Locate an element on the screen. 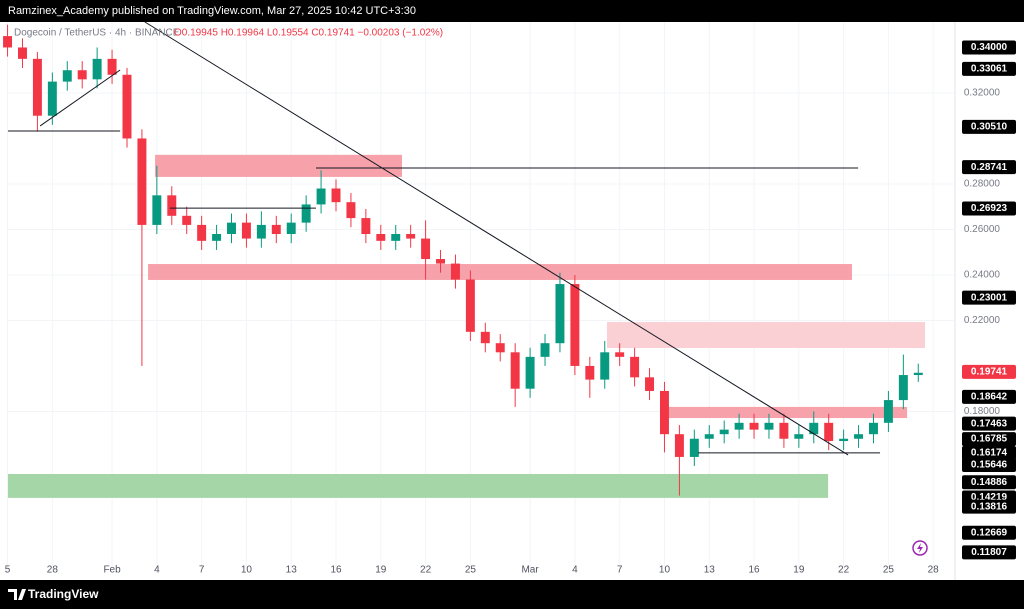 The height and width of the screenshot is (609, 1024). price-label: 0.12669 is located at coordinates (989, 532).